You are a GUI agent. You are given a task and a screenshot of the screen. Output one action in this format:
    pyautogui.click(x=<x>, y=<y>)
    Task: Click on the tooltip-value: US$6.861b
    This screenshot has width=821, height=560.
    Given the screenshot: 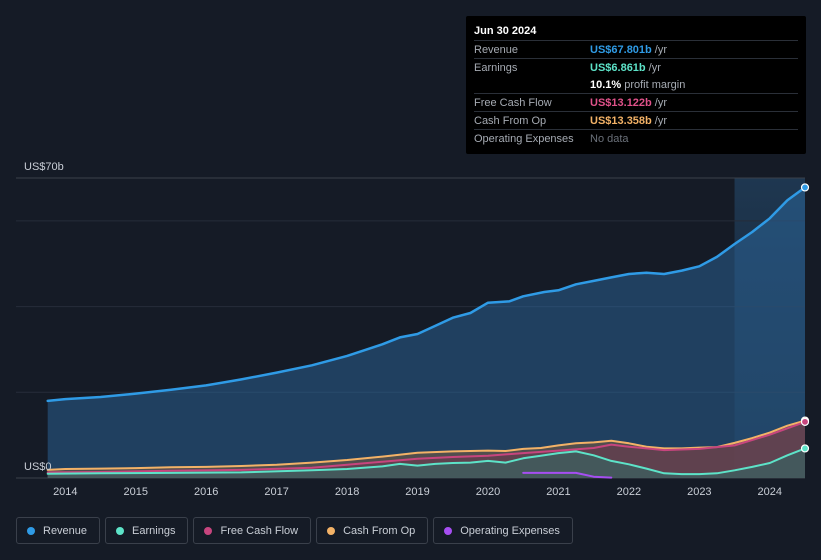 What is the action you would take?
    pyautogui.click(x=618, y=67)
    